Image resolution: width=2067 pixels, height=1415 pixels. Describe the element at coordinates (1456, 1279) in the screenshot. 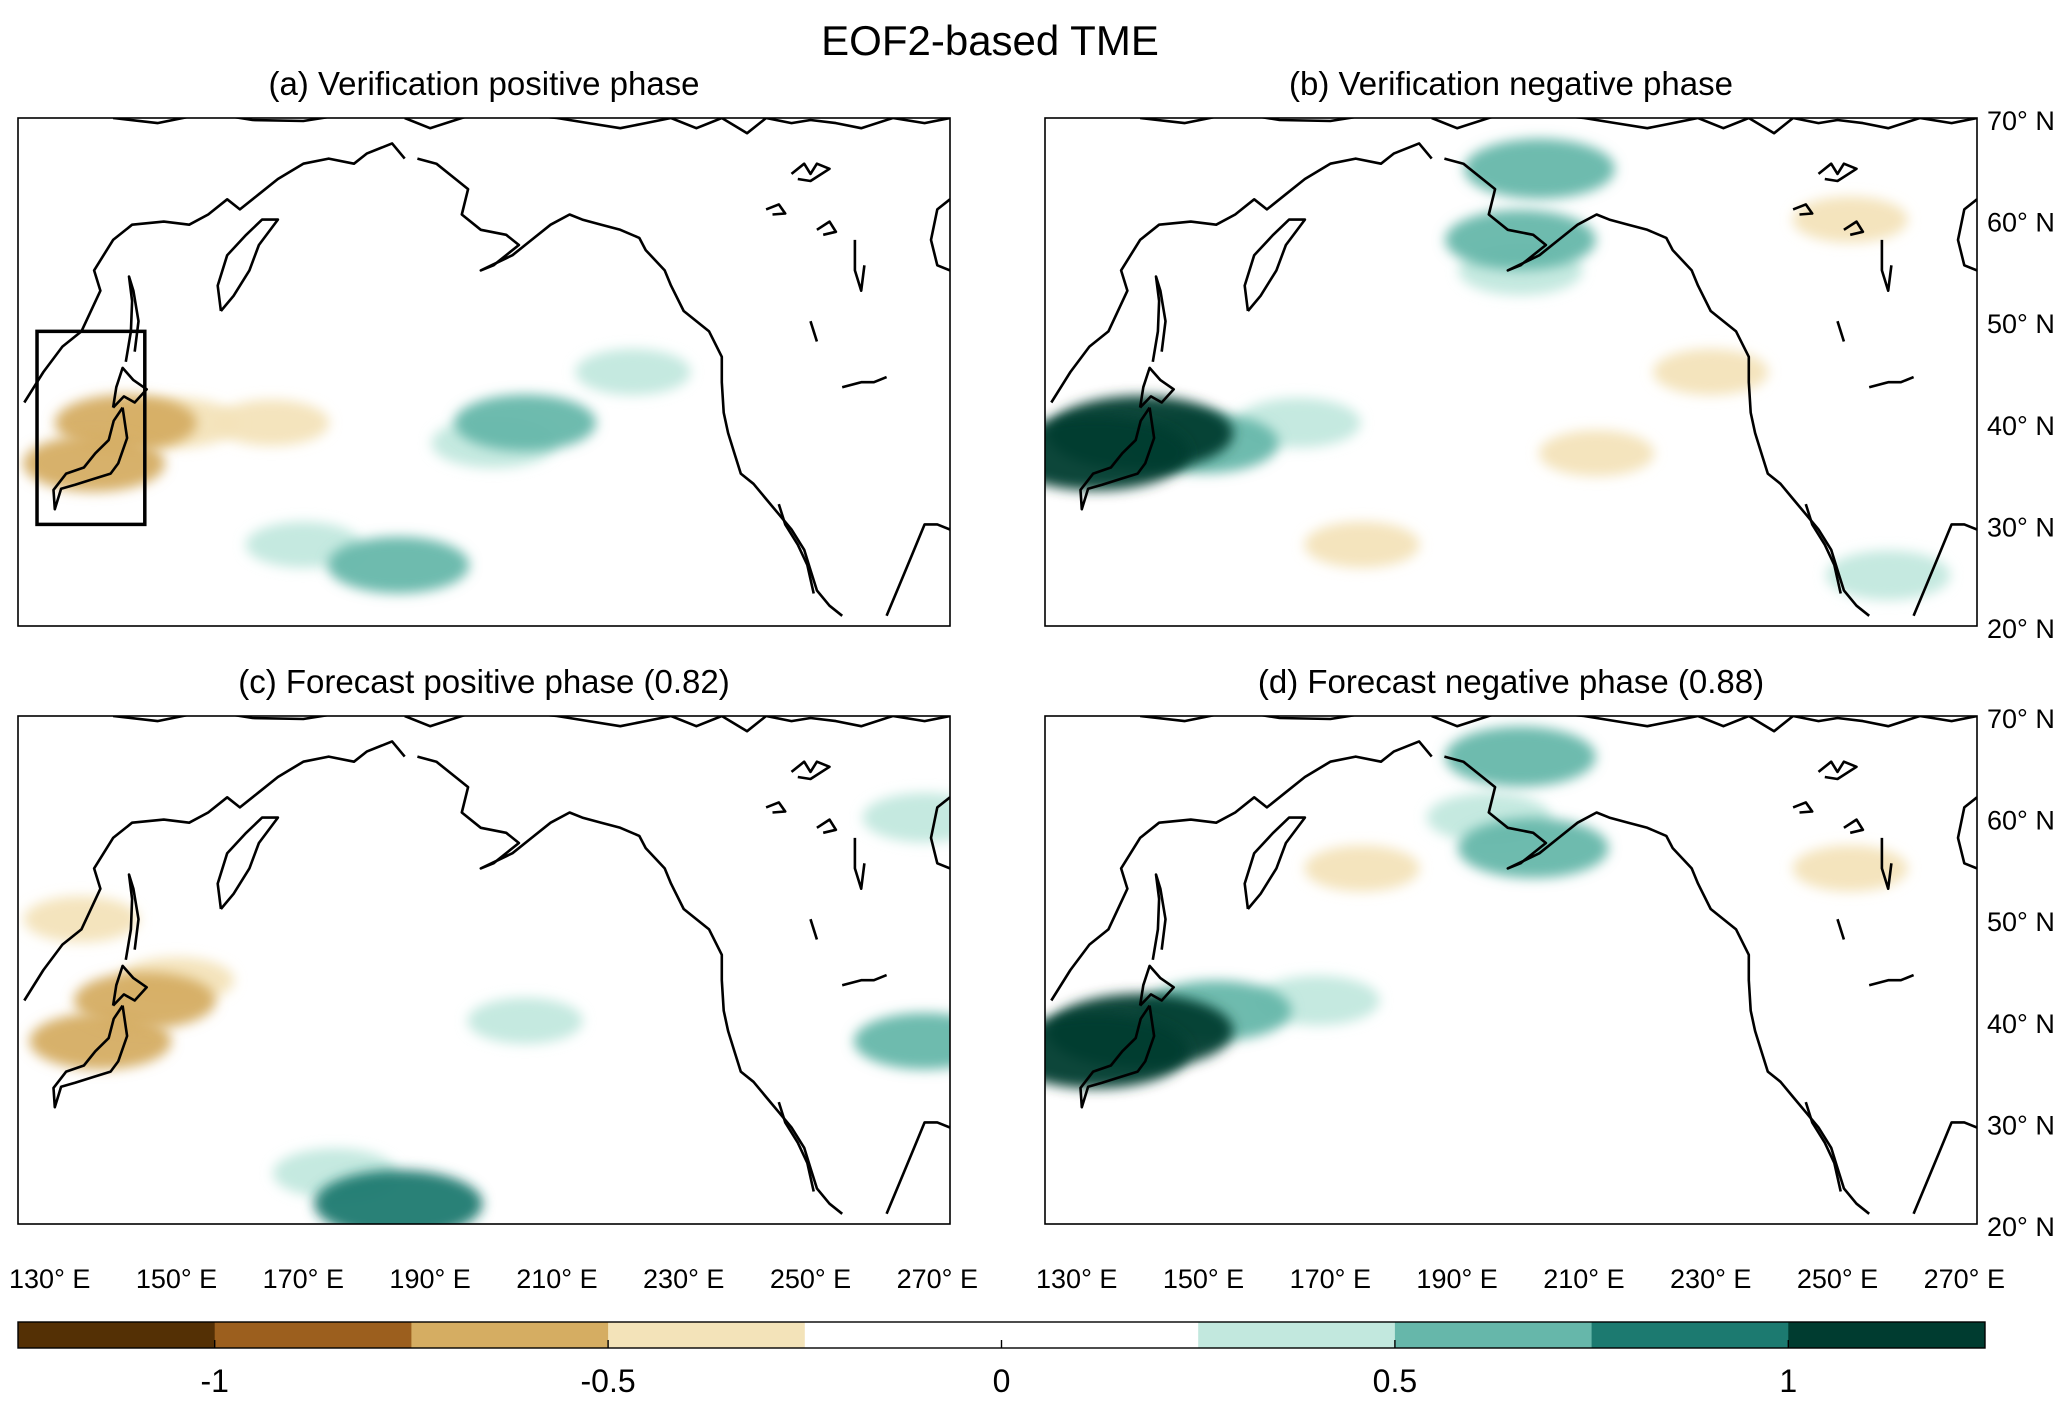

I see `lon-tick-label: 190° E` at that location.